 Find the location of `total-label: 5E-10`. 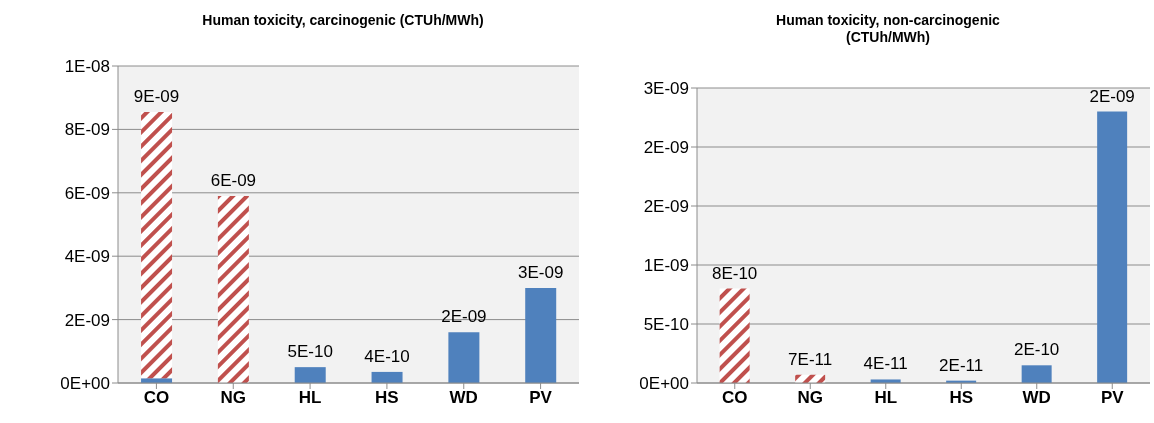

total-label: 5E-10 is located at coordinates (310, 352).